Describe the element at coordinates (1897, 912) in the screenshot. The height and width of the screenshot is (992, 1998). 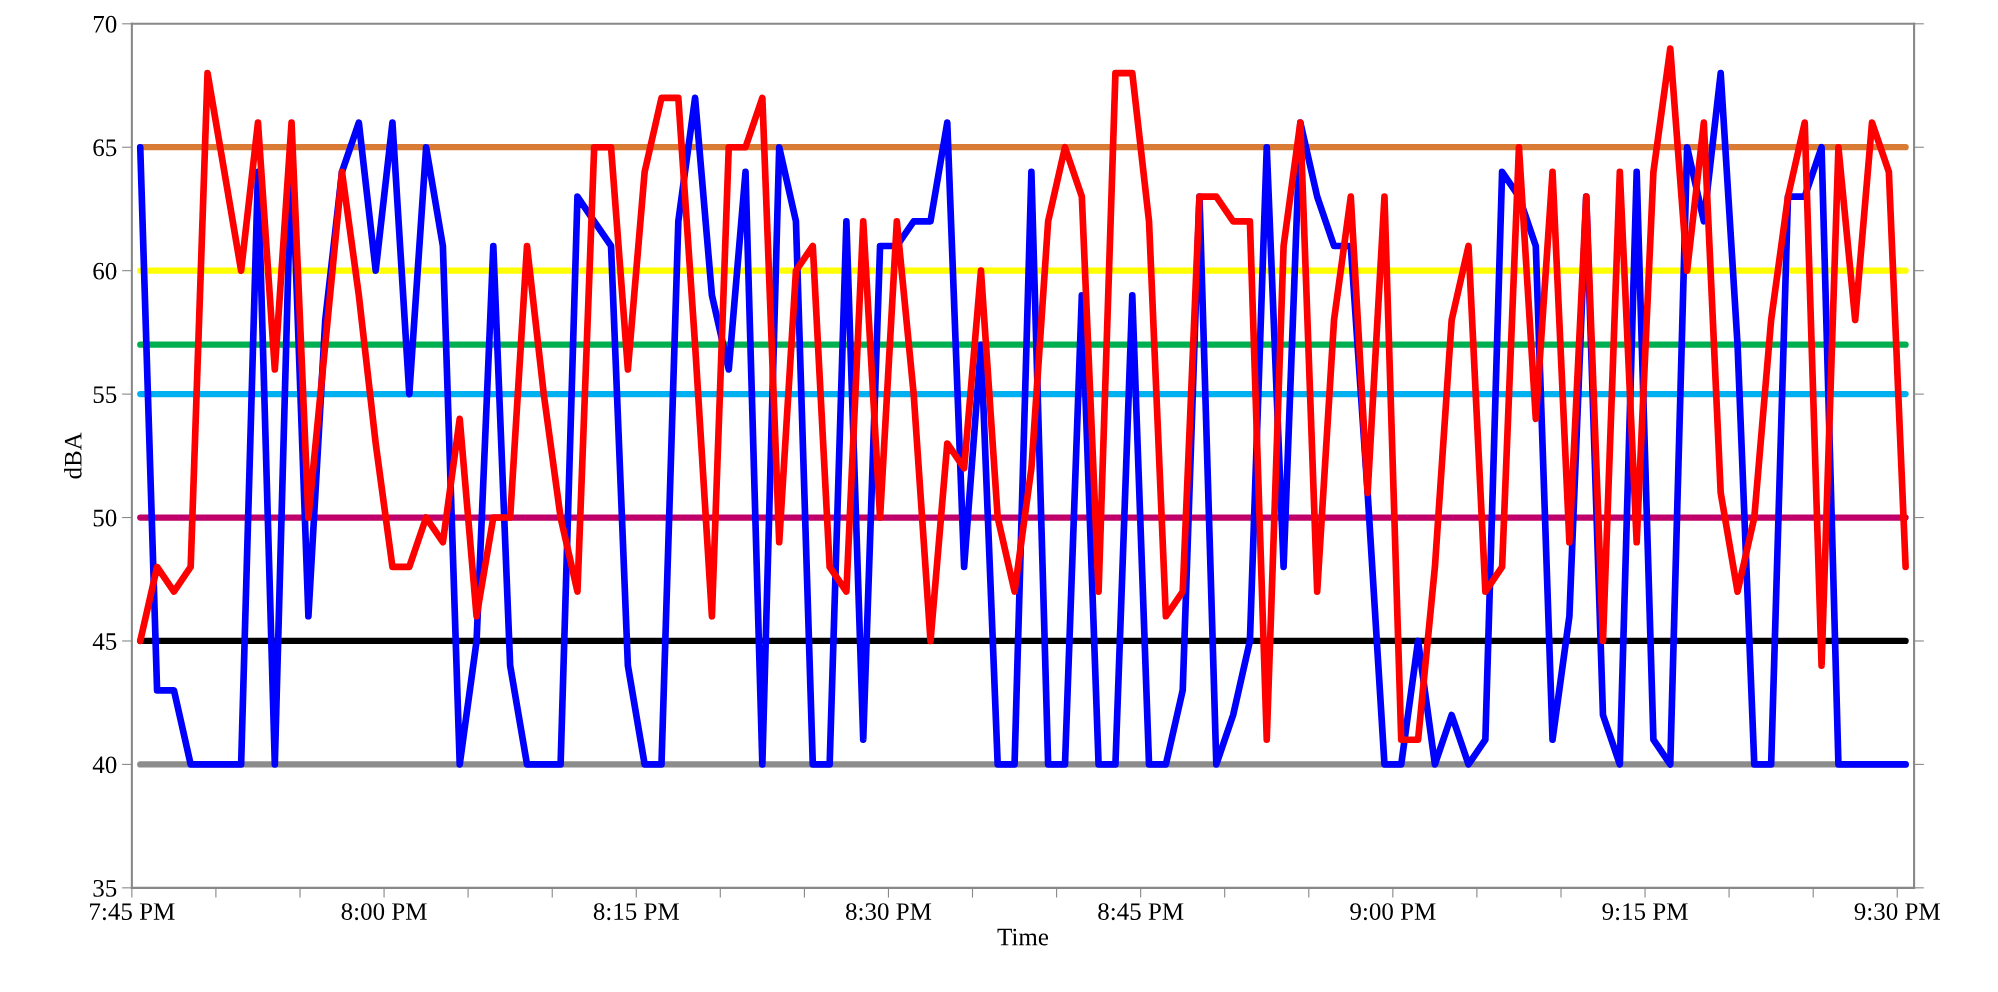
I see `x-tick-label: 9:30 PM` at that location.